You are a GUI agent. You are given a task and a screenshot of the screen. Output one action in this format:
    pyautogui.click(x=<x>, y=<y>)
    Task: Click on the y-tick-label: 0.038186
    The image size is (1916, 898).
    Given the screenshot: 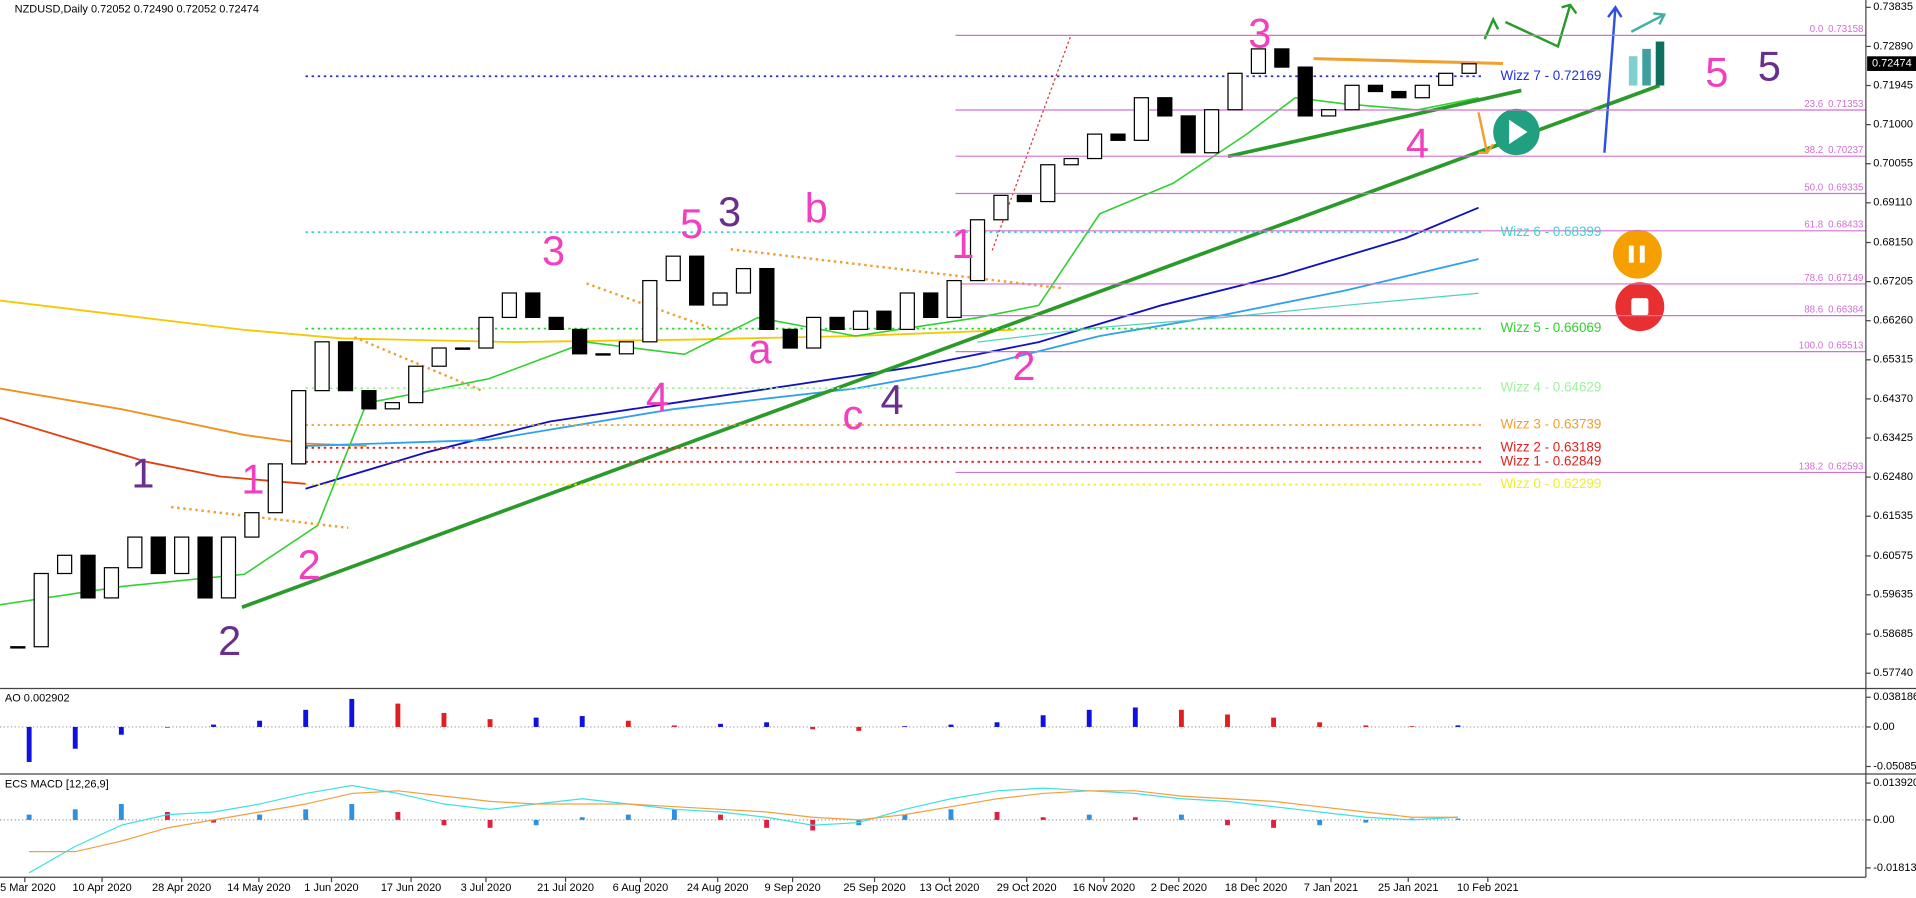 What is the action you would take?
    pyautogui.click(x=1894, y=697)
    